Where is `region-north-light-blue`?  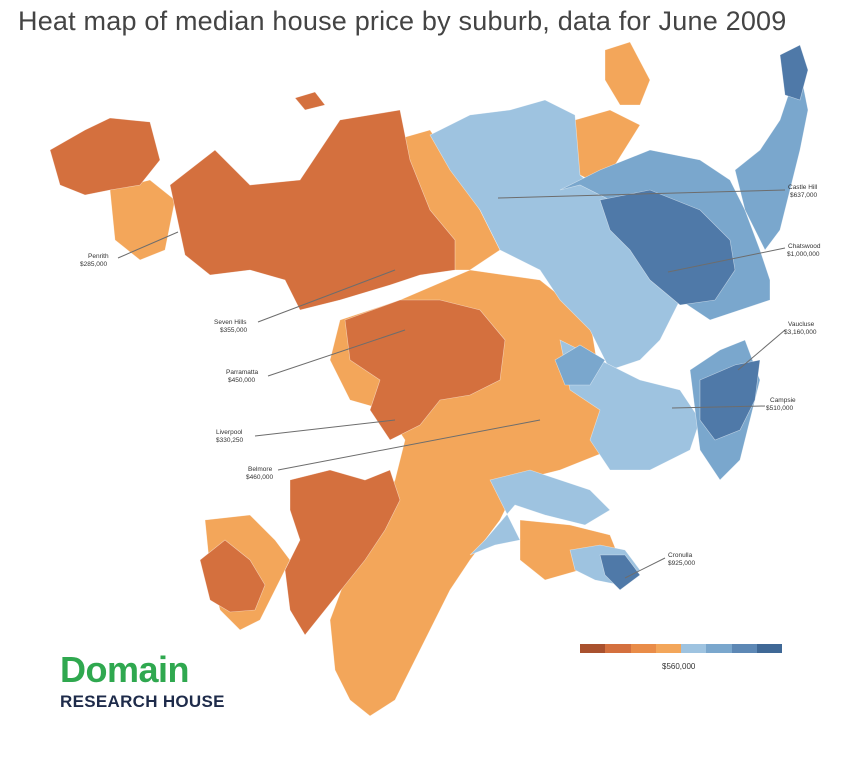
region-north-light-blue is located at coordinates (555, 235).